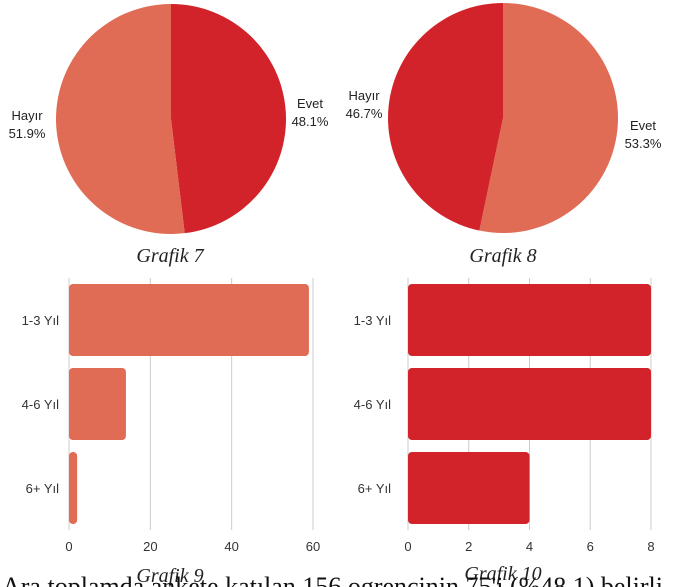 This screenshot has height=587, width=679. I want to click on caption-grafik-9: Grafik 9, so click(169, 576).